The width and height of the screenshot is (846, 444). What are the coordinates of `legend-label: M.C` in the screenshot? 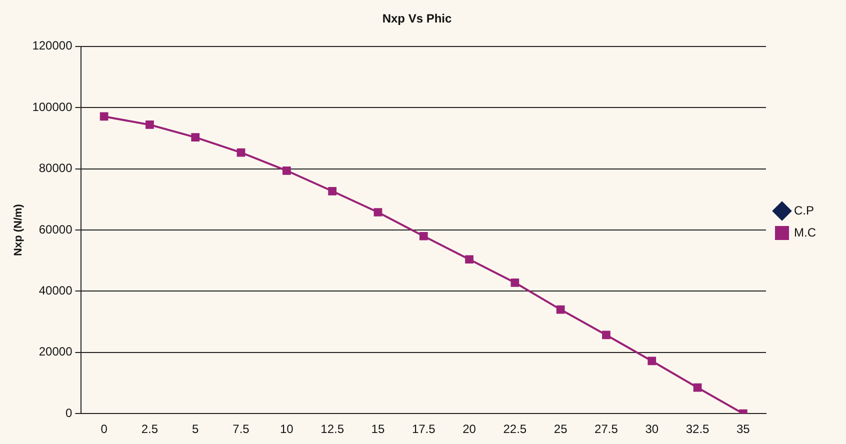 It's located at (805, 232).